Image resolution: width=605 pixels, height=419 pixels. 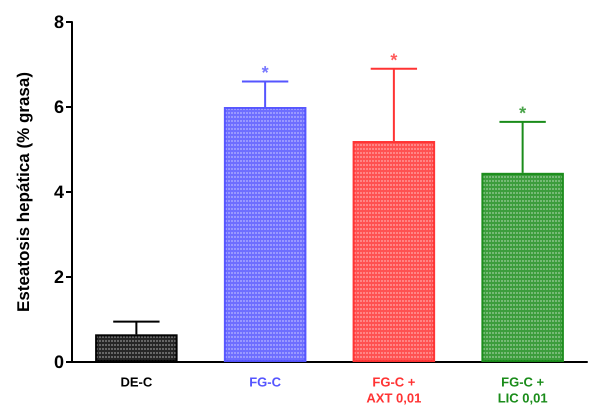 What do you see at coordinates (136, 382) in the screenshot?
I see `x-tick-label: DE-C` at bounding box center [136, 382].